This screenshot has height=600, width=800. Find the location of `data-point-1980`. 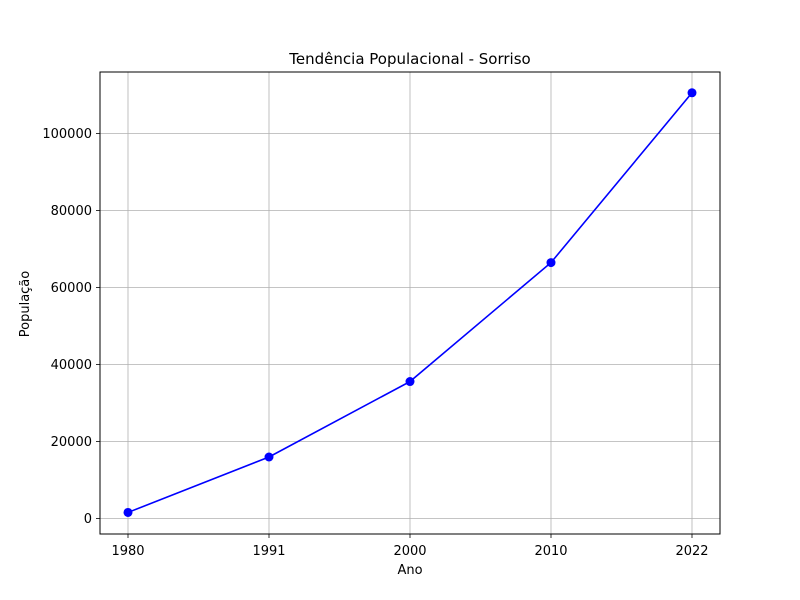

data-point-1980 is located at coordinates (128, 512).